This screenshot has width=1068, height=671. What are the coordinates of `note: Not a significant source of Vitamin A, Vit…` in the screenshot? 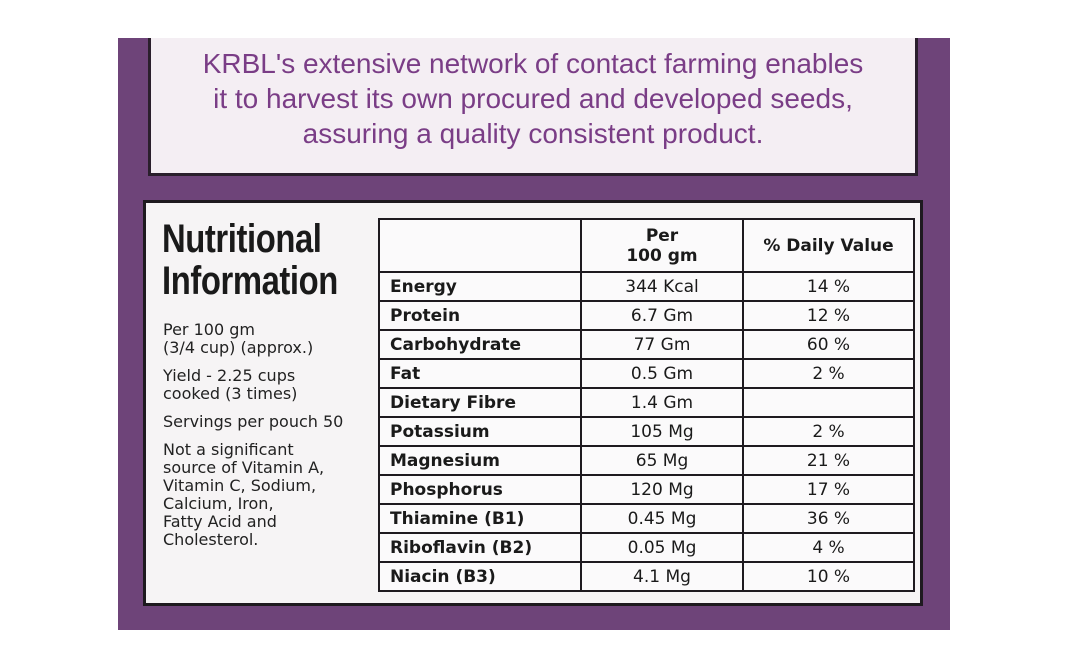 It's located at (253, 495).